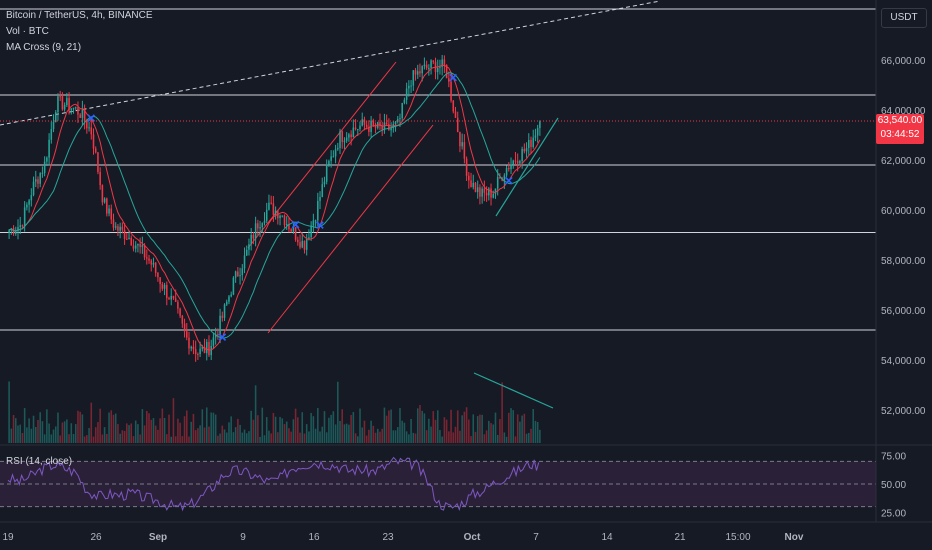 The height and width of the screenshot is (550, 932). What do you see at coordinates (402, 537) in the screenshot?
I see `time-scale: 19 26 Sep 9 16 23 Oct 7 14 21 15:00 Nov` at bounding box center [402, 537].